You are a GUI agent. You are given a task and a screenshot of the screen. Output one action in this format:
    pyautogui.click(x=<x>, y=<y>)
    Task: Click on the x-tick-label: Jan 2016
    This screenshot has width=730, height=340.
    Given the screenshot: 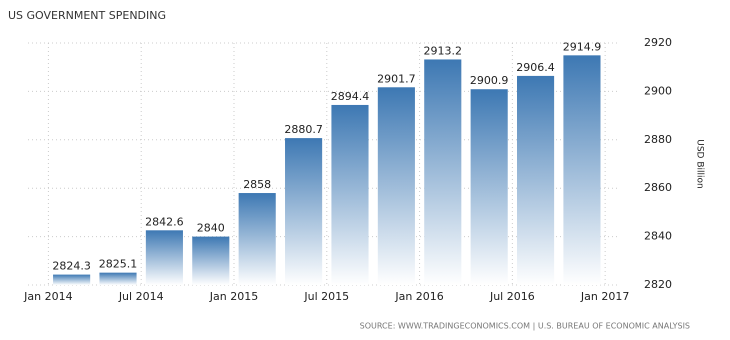 What is the action you would take?
    pyautogui.click(x=418, y=296)
    